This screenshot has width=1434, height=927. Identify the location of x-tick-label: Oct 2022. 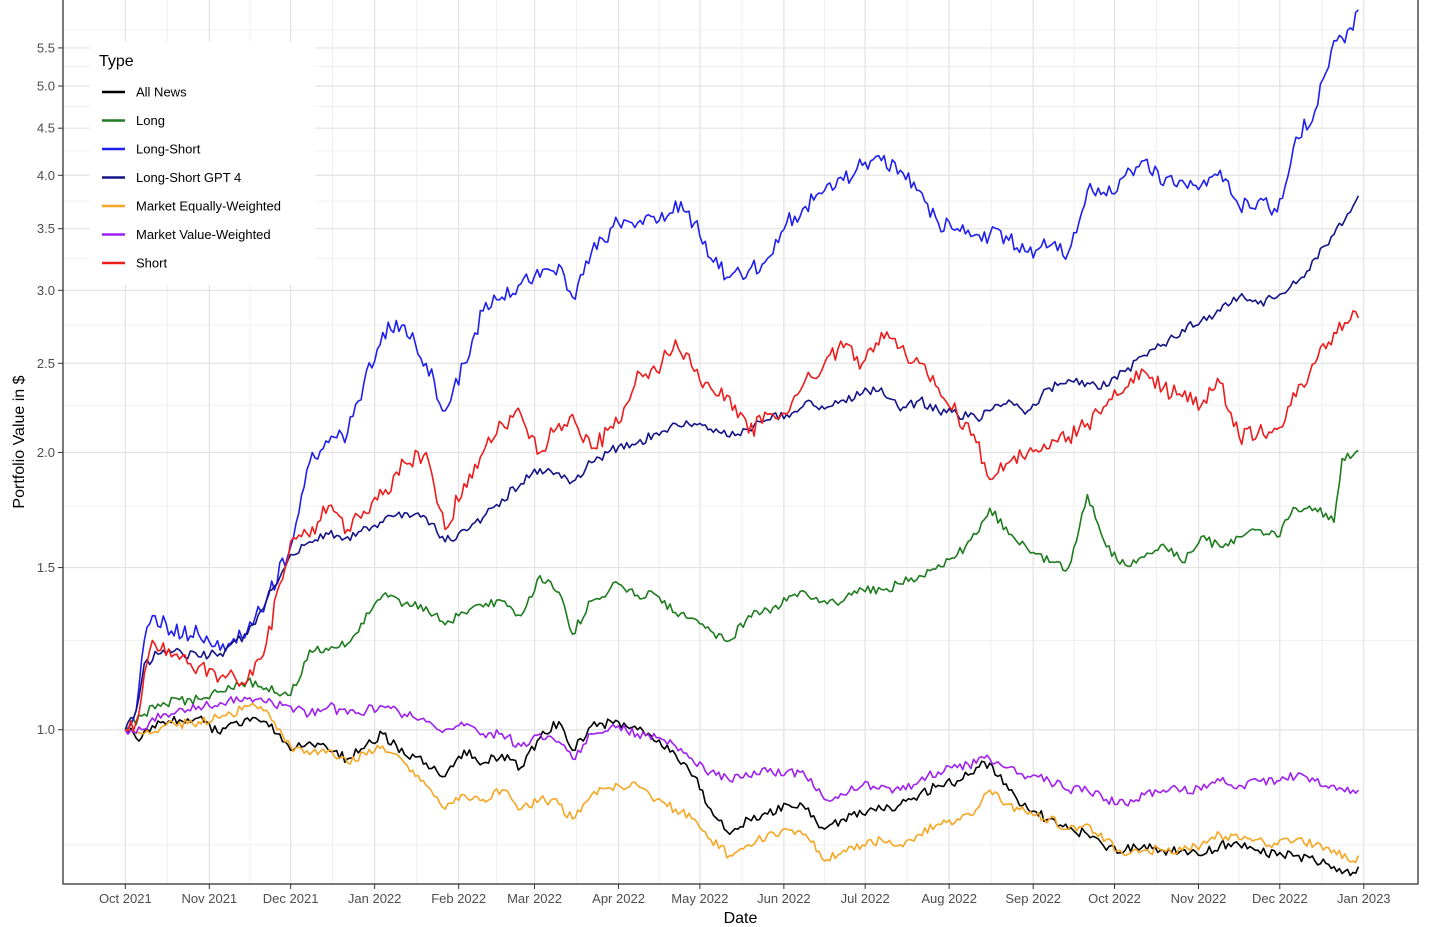
(1114, 898).